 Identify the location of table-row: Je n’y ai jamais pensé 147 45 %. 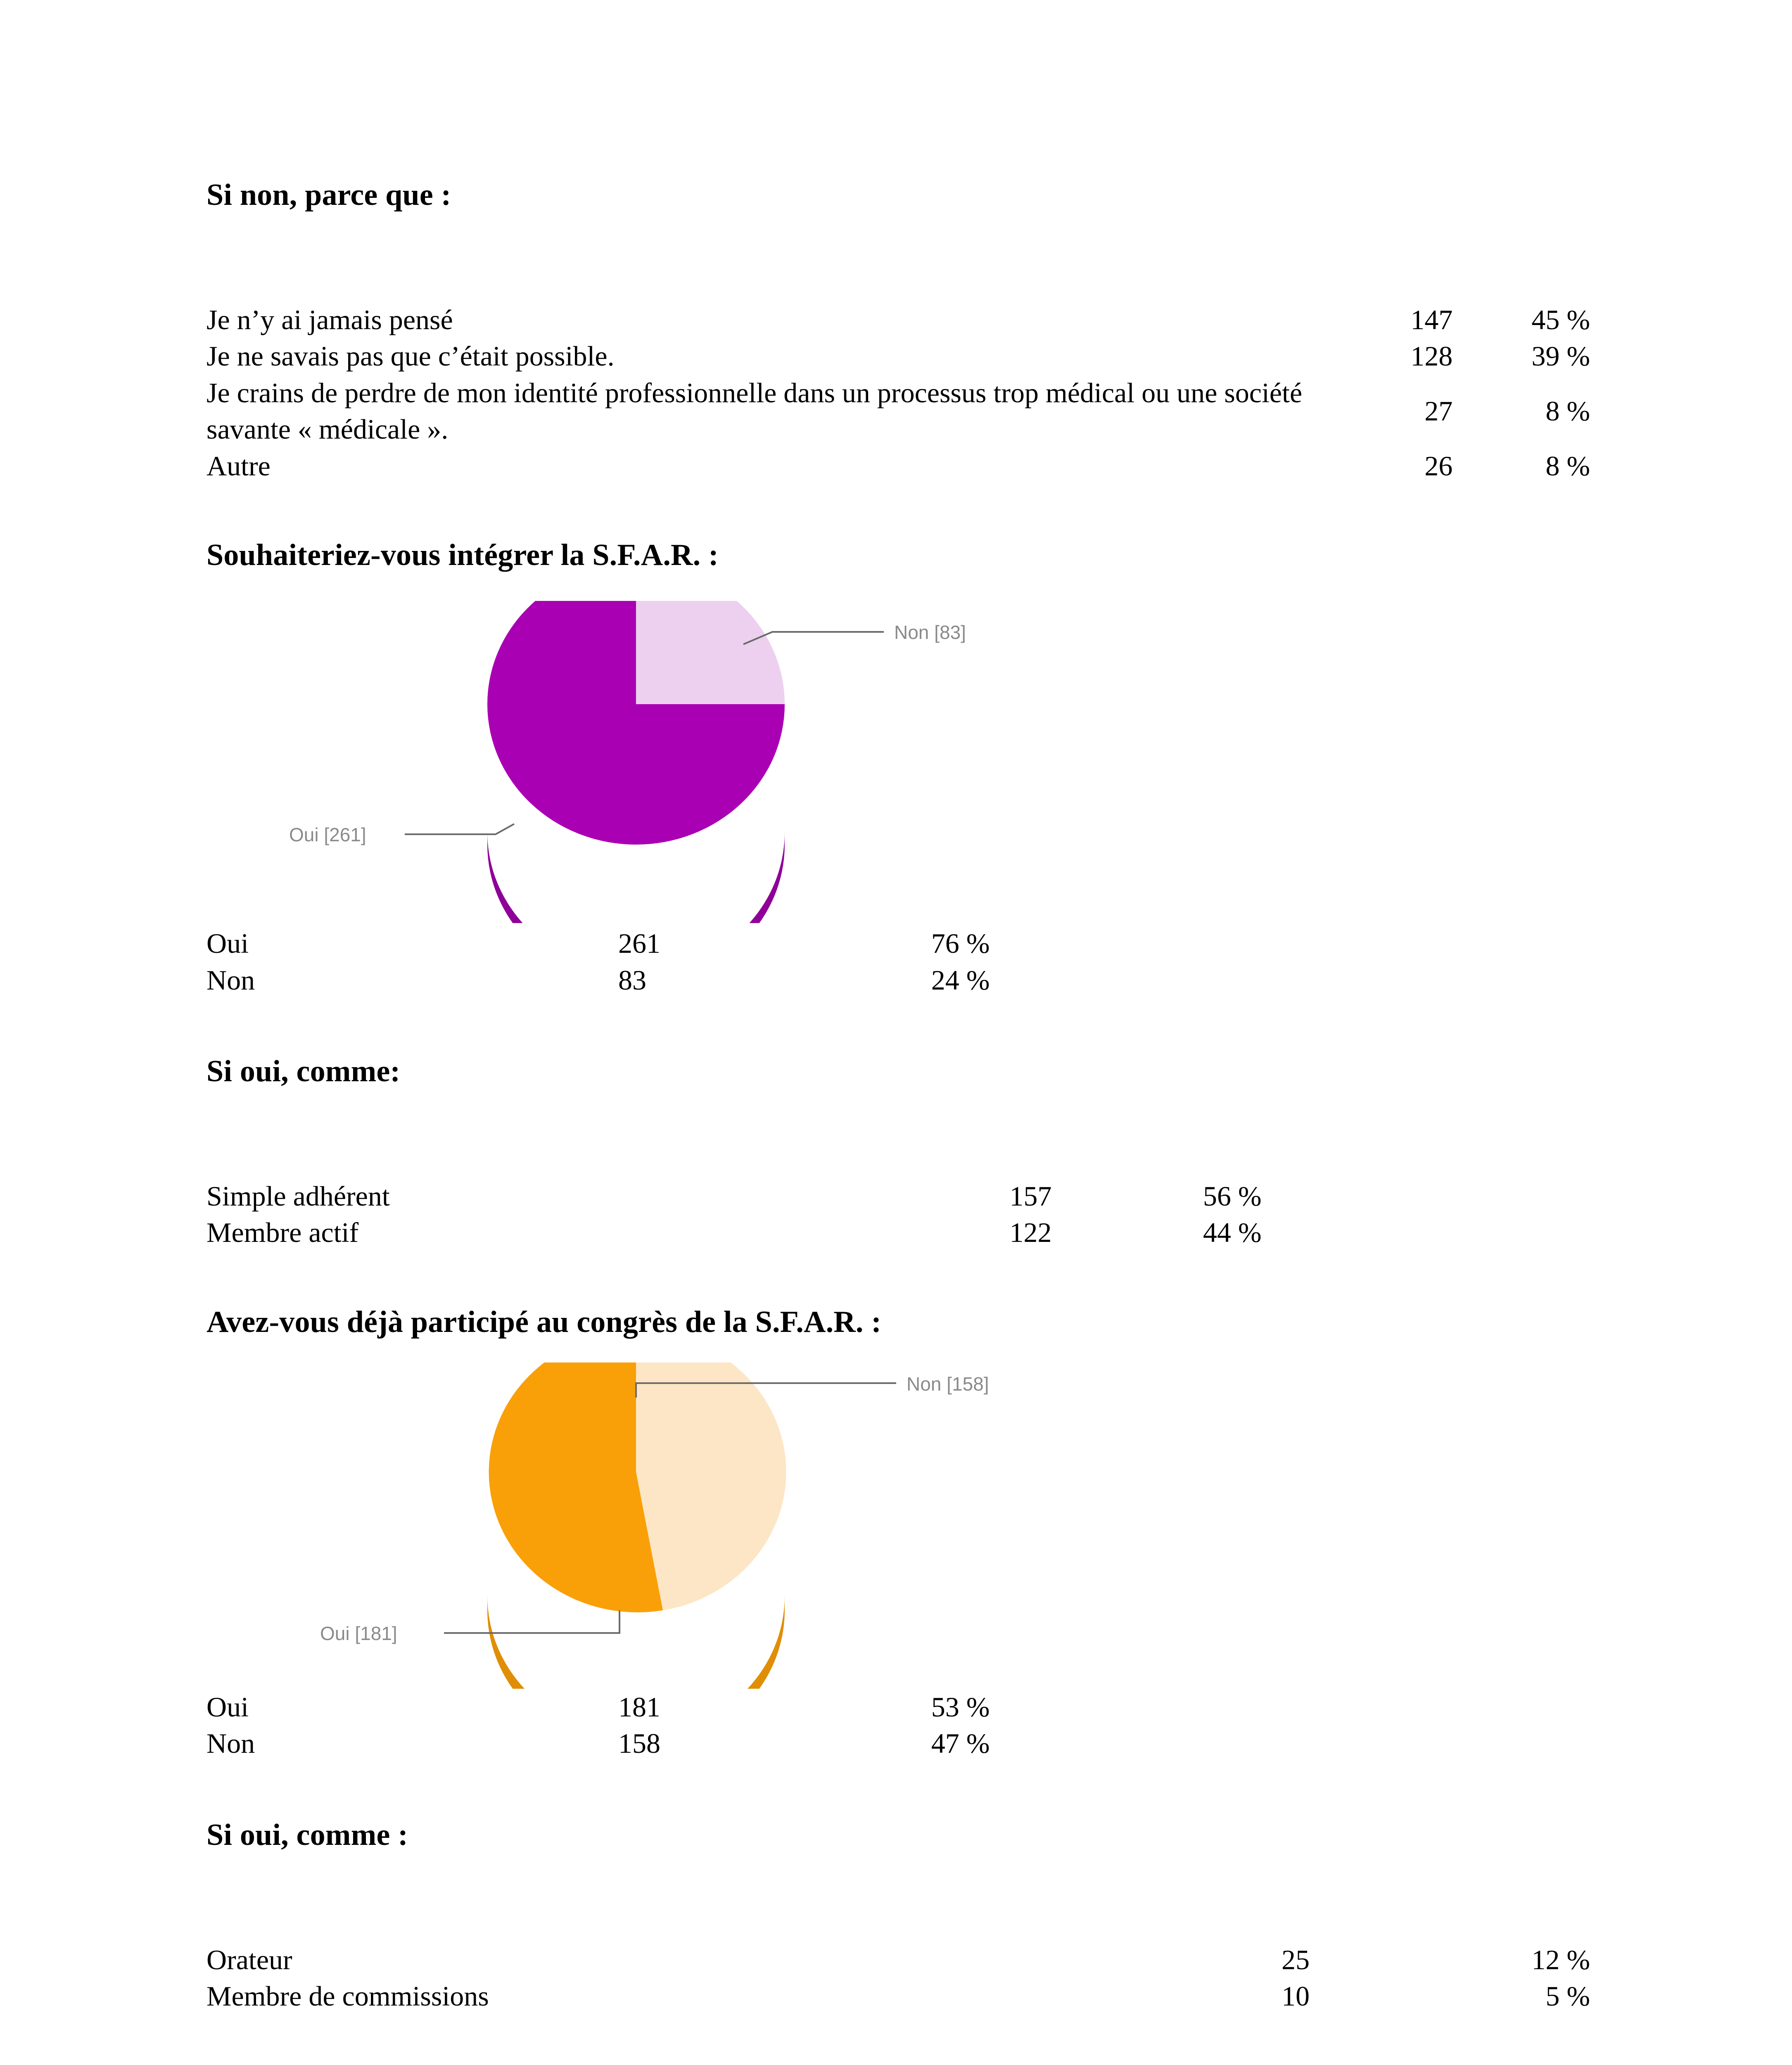
(898, 319).